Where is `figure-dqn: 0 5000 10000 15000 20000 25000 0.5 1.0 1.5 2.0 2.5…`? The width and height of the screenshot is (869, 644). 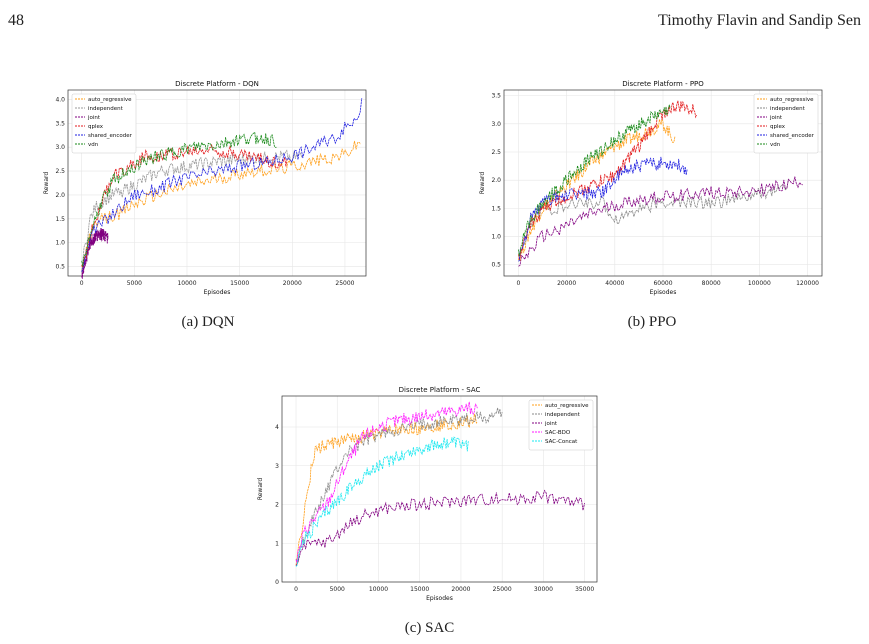
figure-dqn: 0 5000 10000 15000 20000 25000 0.5 1.0 1.5 2.0 2.5… is located at coordinates (208, 192).